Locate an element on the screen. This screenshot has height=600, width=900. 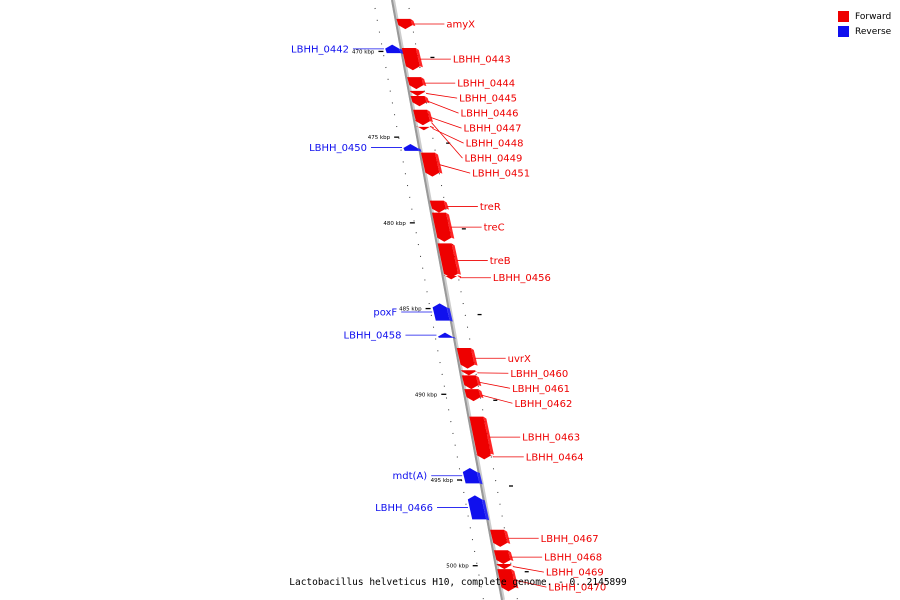
gene-label: mdt(A) is located at coordinates (410, 476).